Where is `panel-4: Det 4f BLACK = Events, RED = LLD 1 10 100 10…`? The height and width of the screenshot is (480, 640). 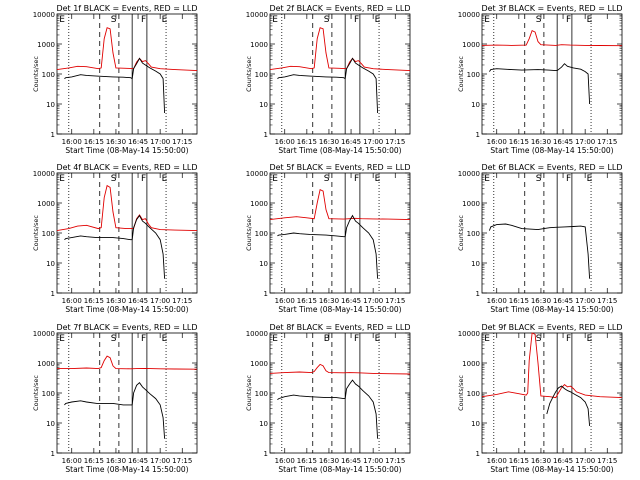 panel-4: Det 4f BLACK = Events, RED = LLD 1 10 100 10… is located at coordinates (115, 238).